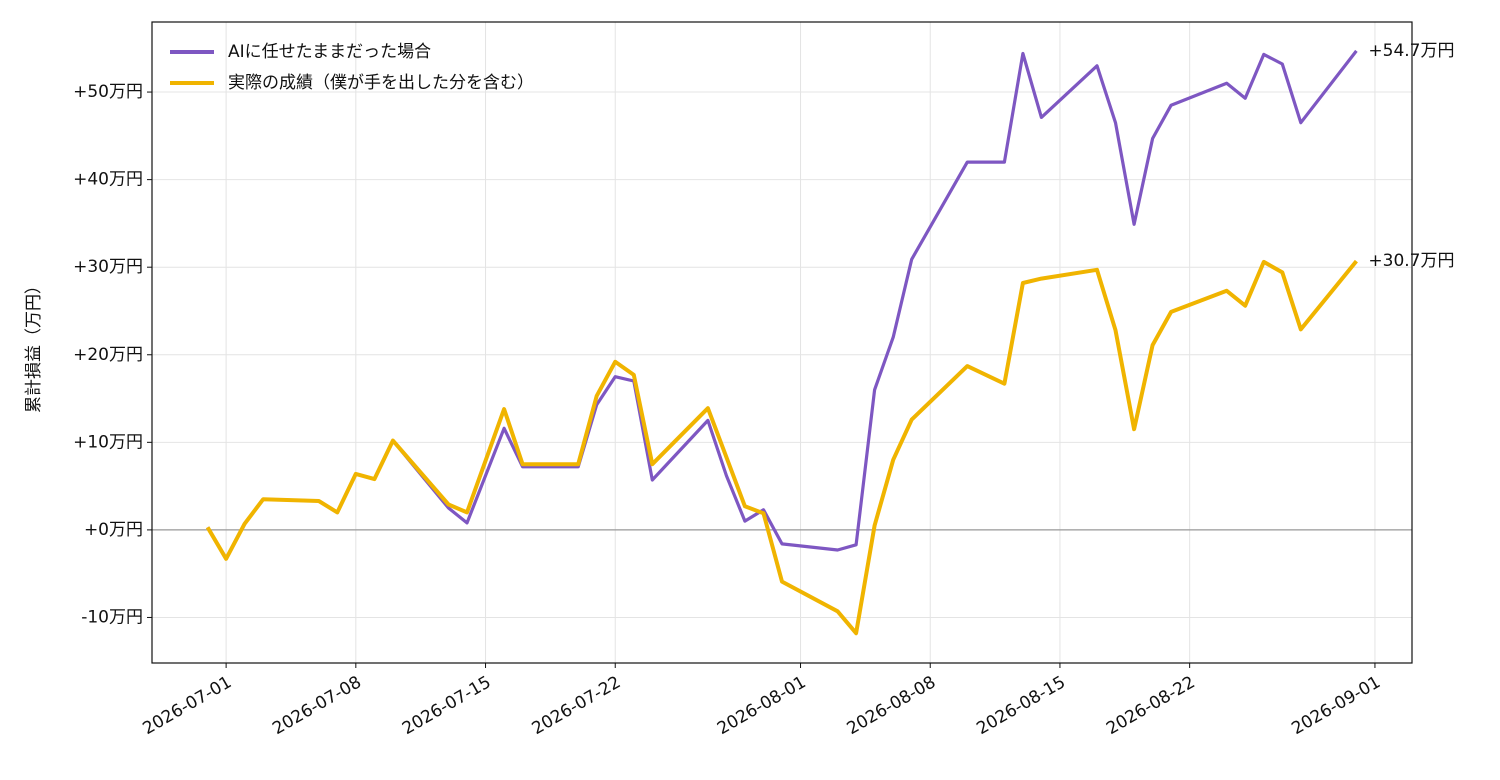 The image size is (1500, 780). What do you see at coordinates (188, 705) in the screenshot?
I see `x-tick-label: 2026-07-01` at bounding box center [188, 705].